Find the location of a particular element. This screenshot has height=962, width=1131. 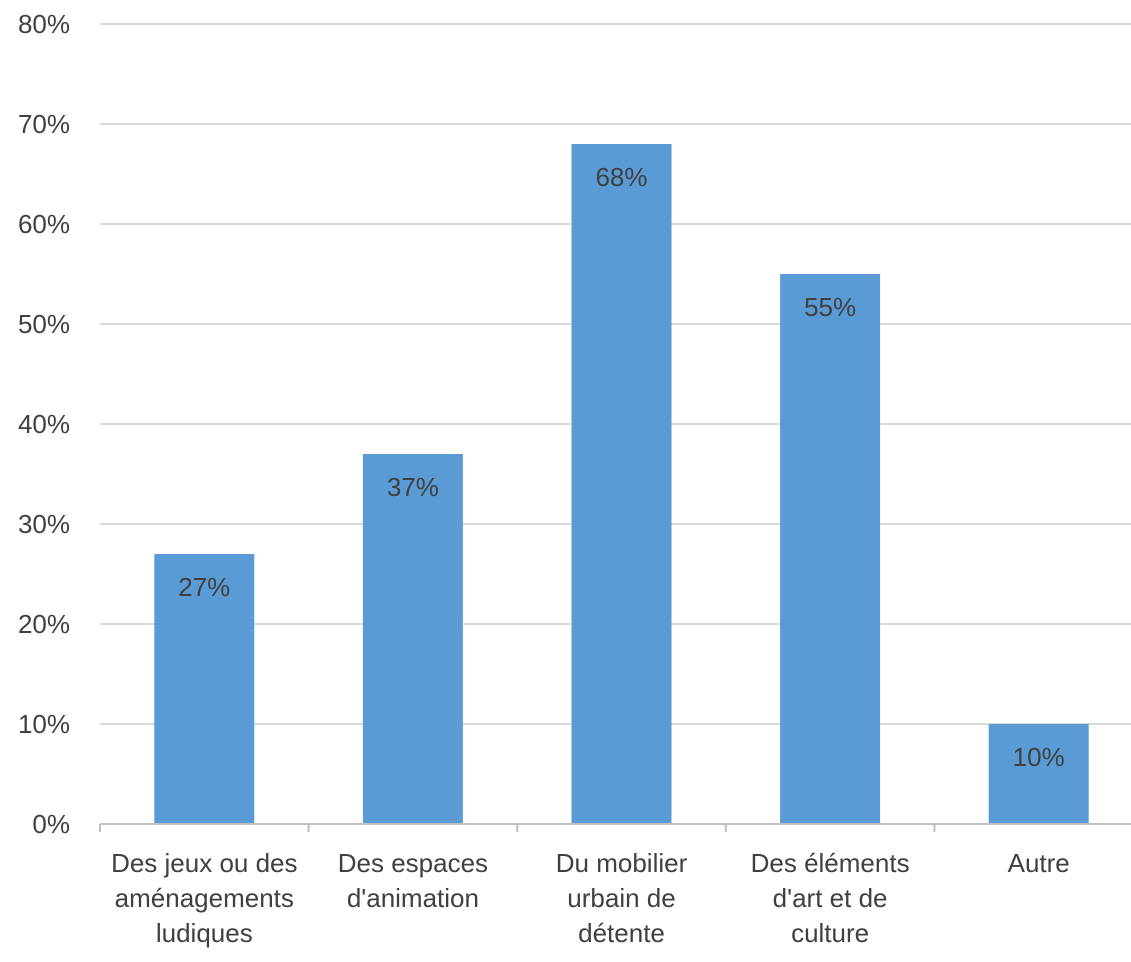

y-axis-tick-labels: 0% 10% 20% 30% 40% 50% 60% 70% 80% is located at coordinates (44, 424).